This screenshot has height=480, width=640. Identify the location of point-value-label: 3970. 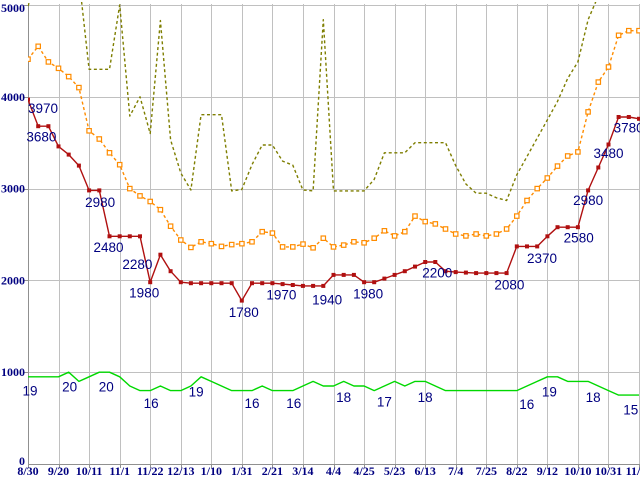
(43, 108).